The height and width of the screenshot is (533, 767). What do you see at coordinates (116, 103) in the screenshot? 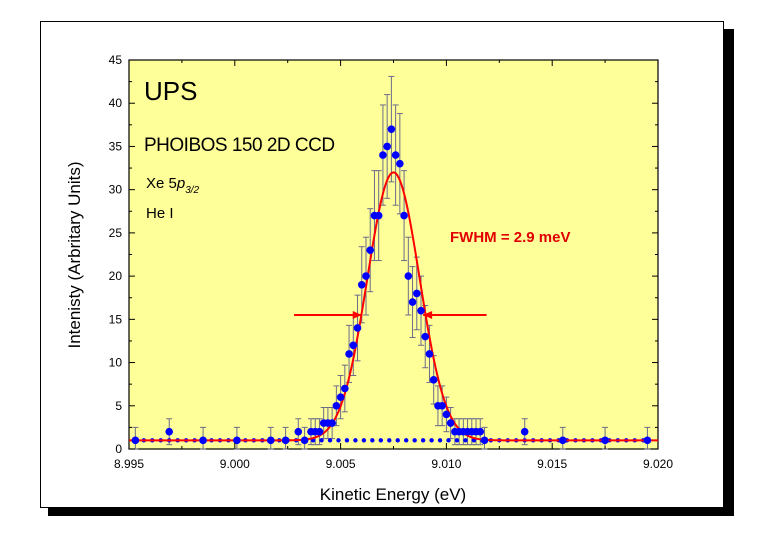
I see `y-tick-label: 40` at bounding box center [116, 103].